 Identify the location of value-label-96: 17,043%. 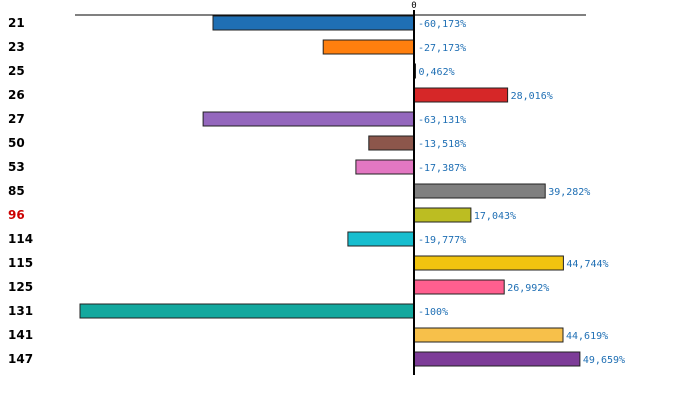
(495, 216).